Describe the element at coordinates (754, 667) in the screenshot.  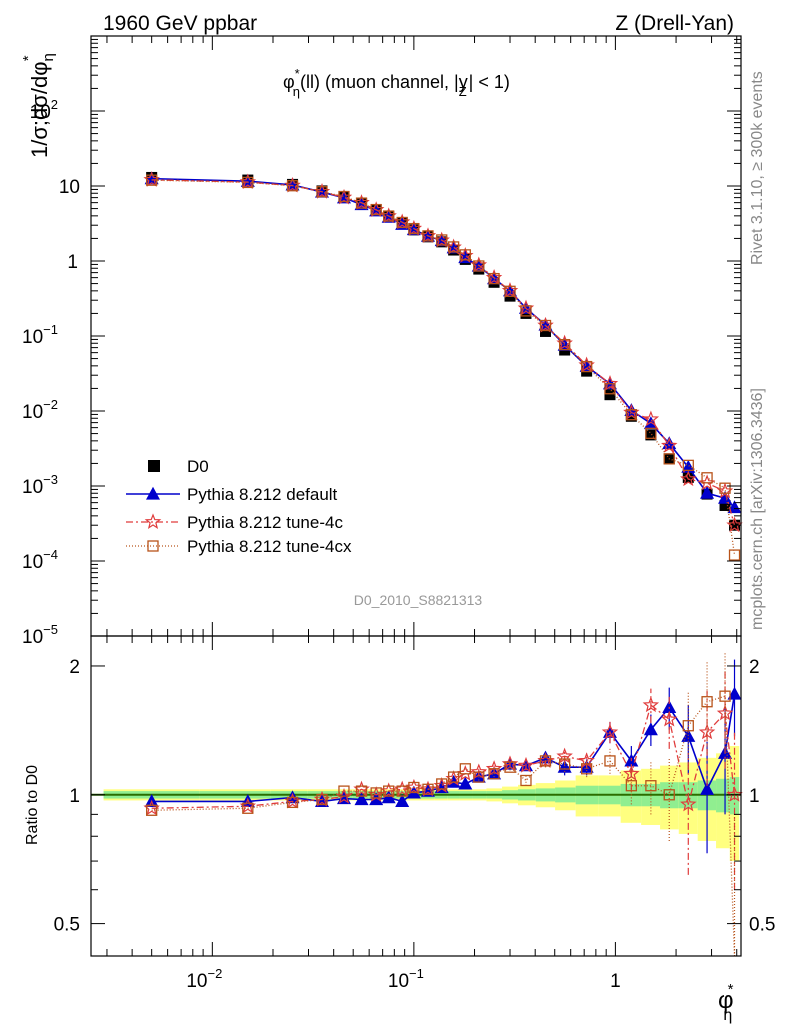
I see `ratio-tick-label-right: 2` at that location.